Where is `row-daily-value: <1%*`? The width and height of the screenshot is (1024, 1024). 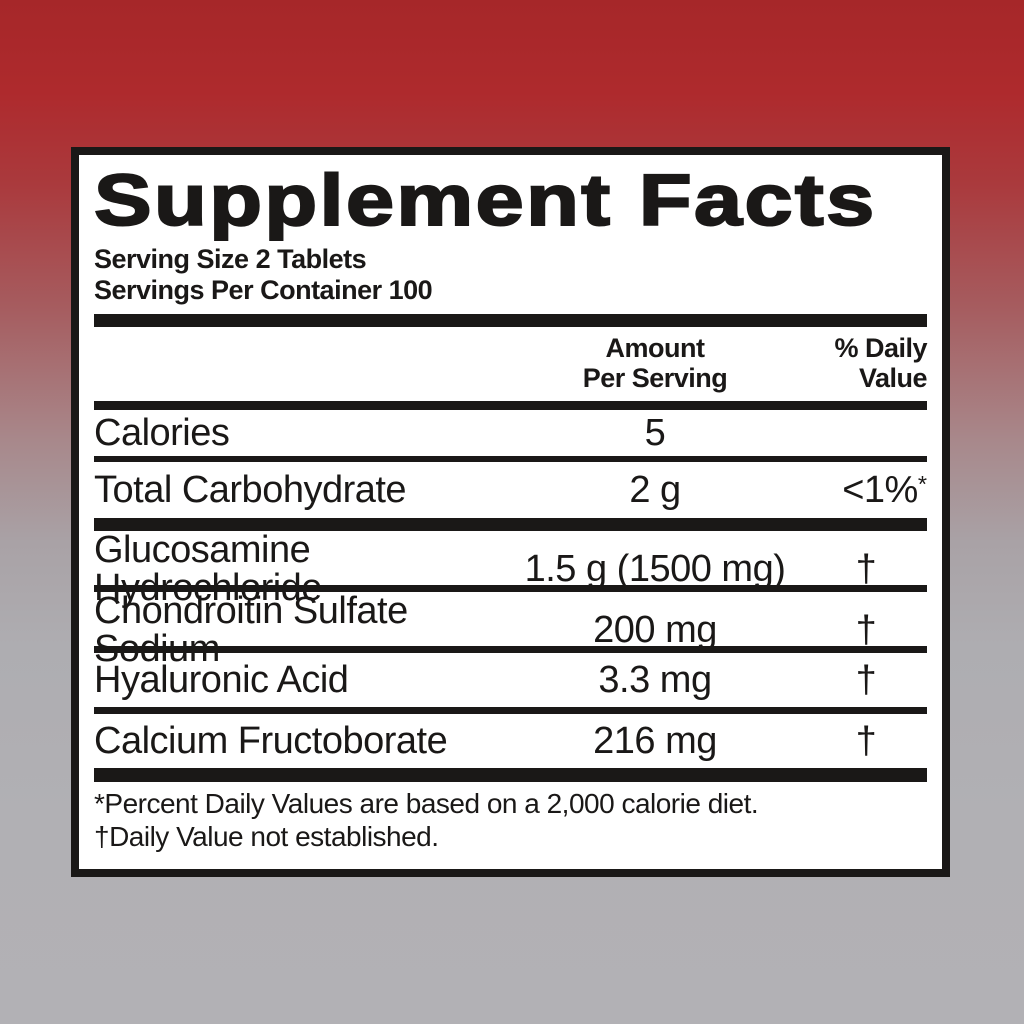 row-daily-value: <1%* is located at coordinates (866, 490).